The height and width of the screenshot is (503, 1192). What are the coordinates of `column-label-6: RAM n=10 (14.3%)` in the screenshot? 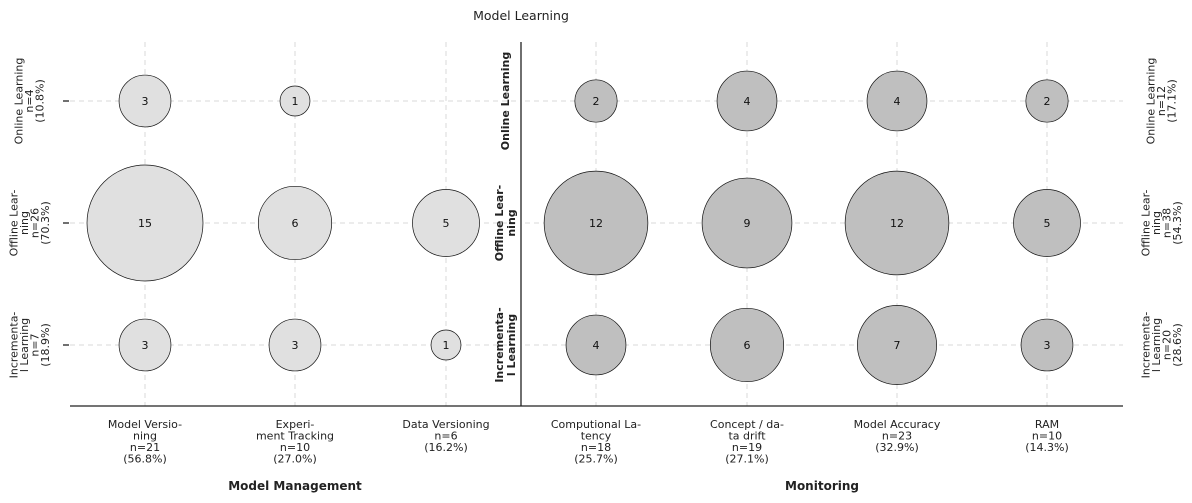 It's located at (1047, 436).